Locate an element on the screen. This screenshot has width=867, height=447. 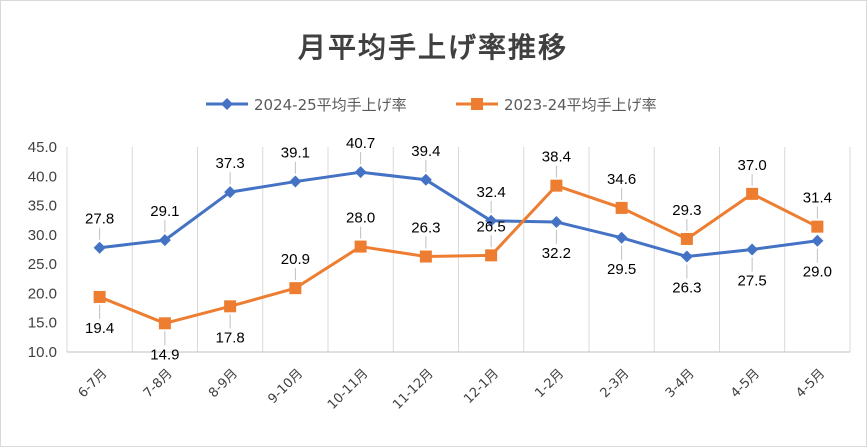
x-tick-label: 2-3月 is located at coordinates (615, 383).